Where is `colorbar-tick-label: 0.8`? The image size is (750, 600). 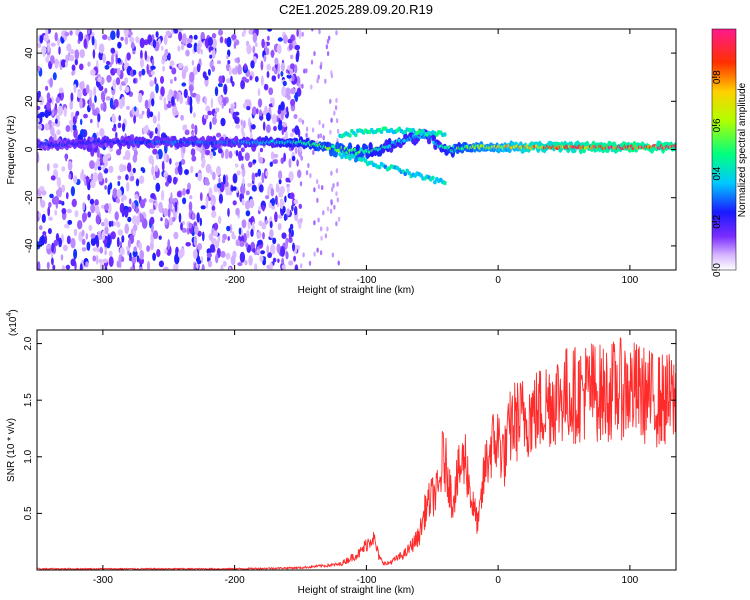 colorbar-tick-label: 0.8 is located at coordinates (717, 77).